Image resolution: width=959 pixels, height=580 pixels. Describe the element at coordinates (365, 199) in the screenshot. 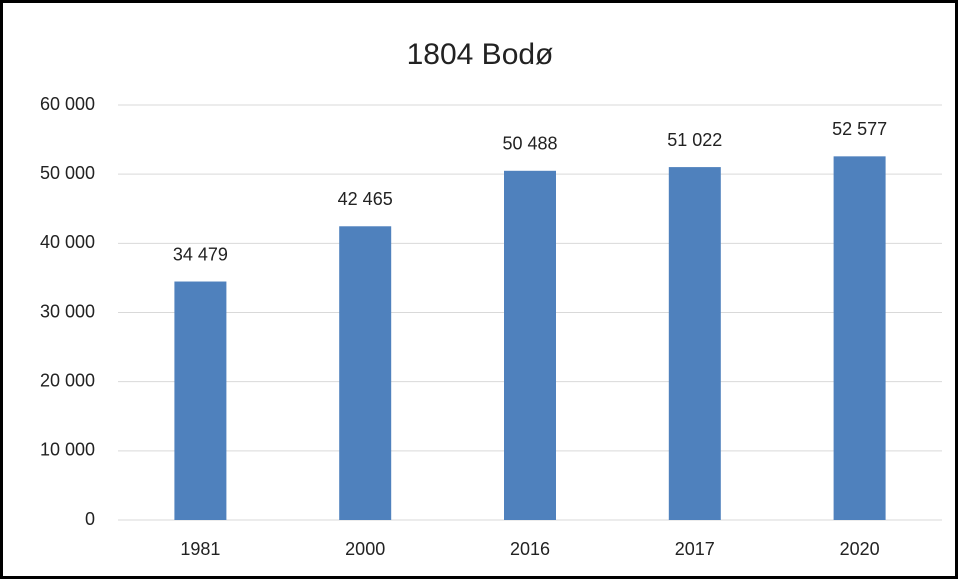

I see `data-label: 42 465` at that location.